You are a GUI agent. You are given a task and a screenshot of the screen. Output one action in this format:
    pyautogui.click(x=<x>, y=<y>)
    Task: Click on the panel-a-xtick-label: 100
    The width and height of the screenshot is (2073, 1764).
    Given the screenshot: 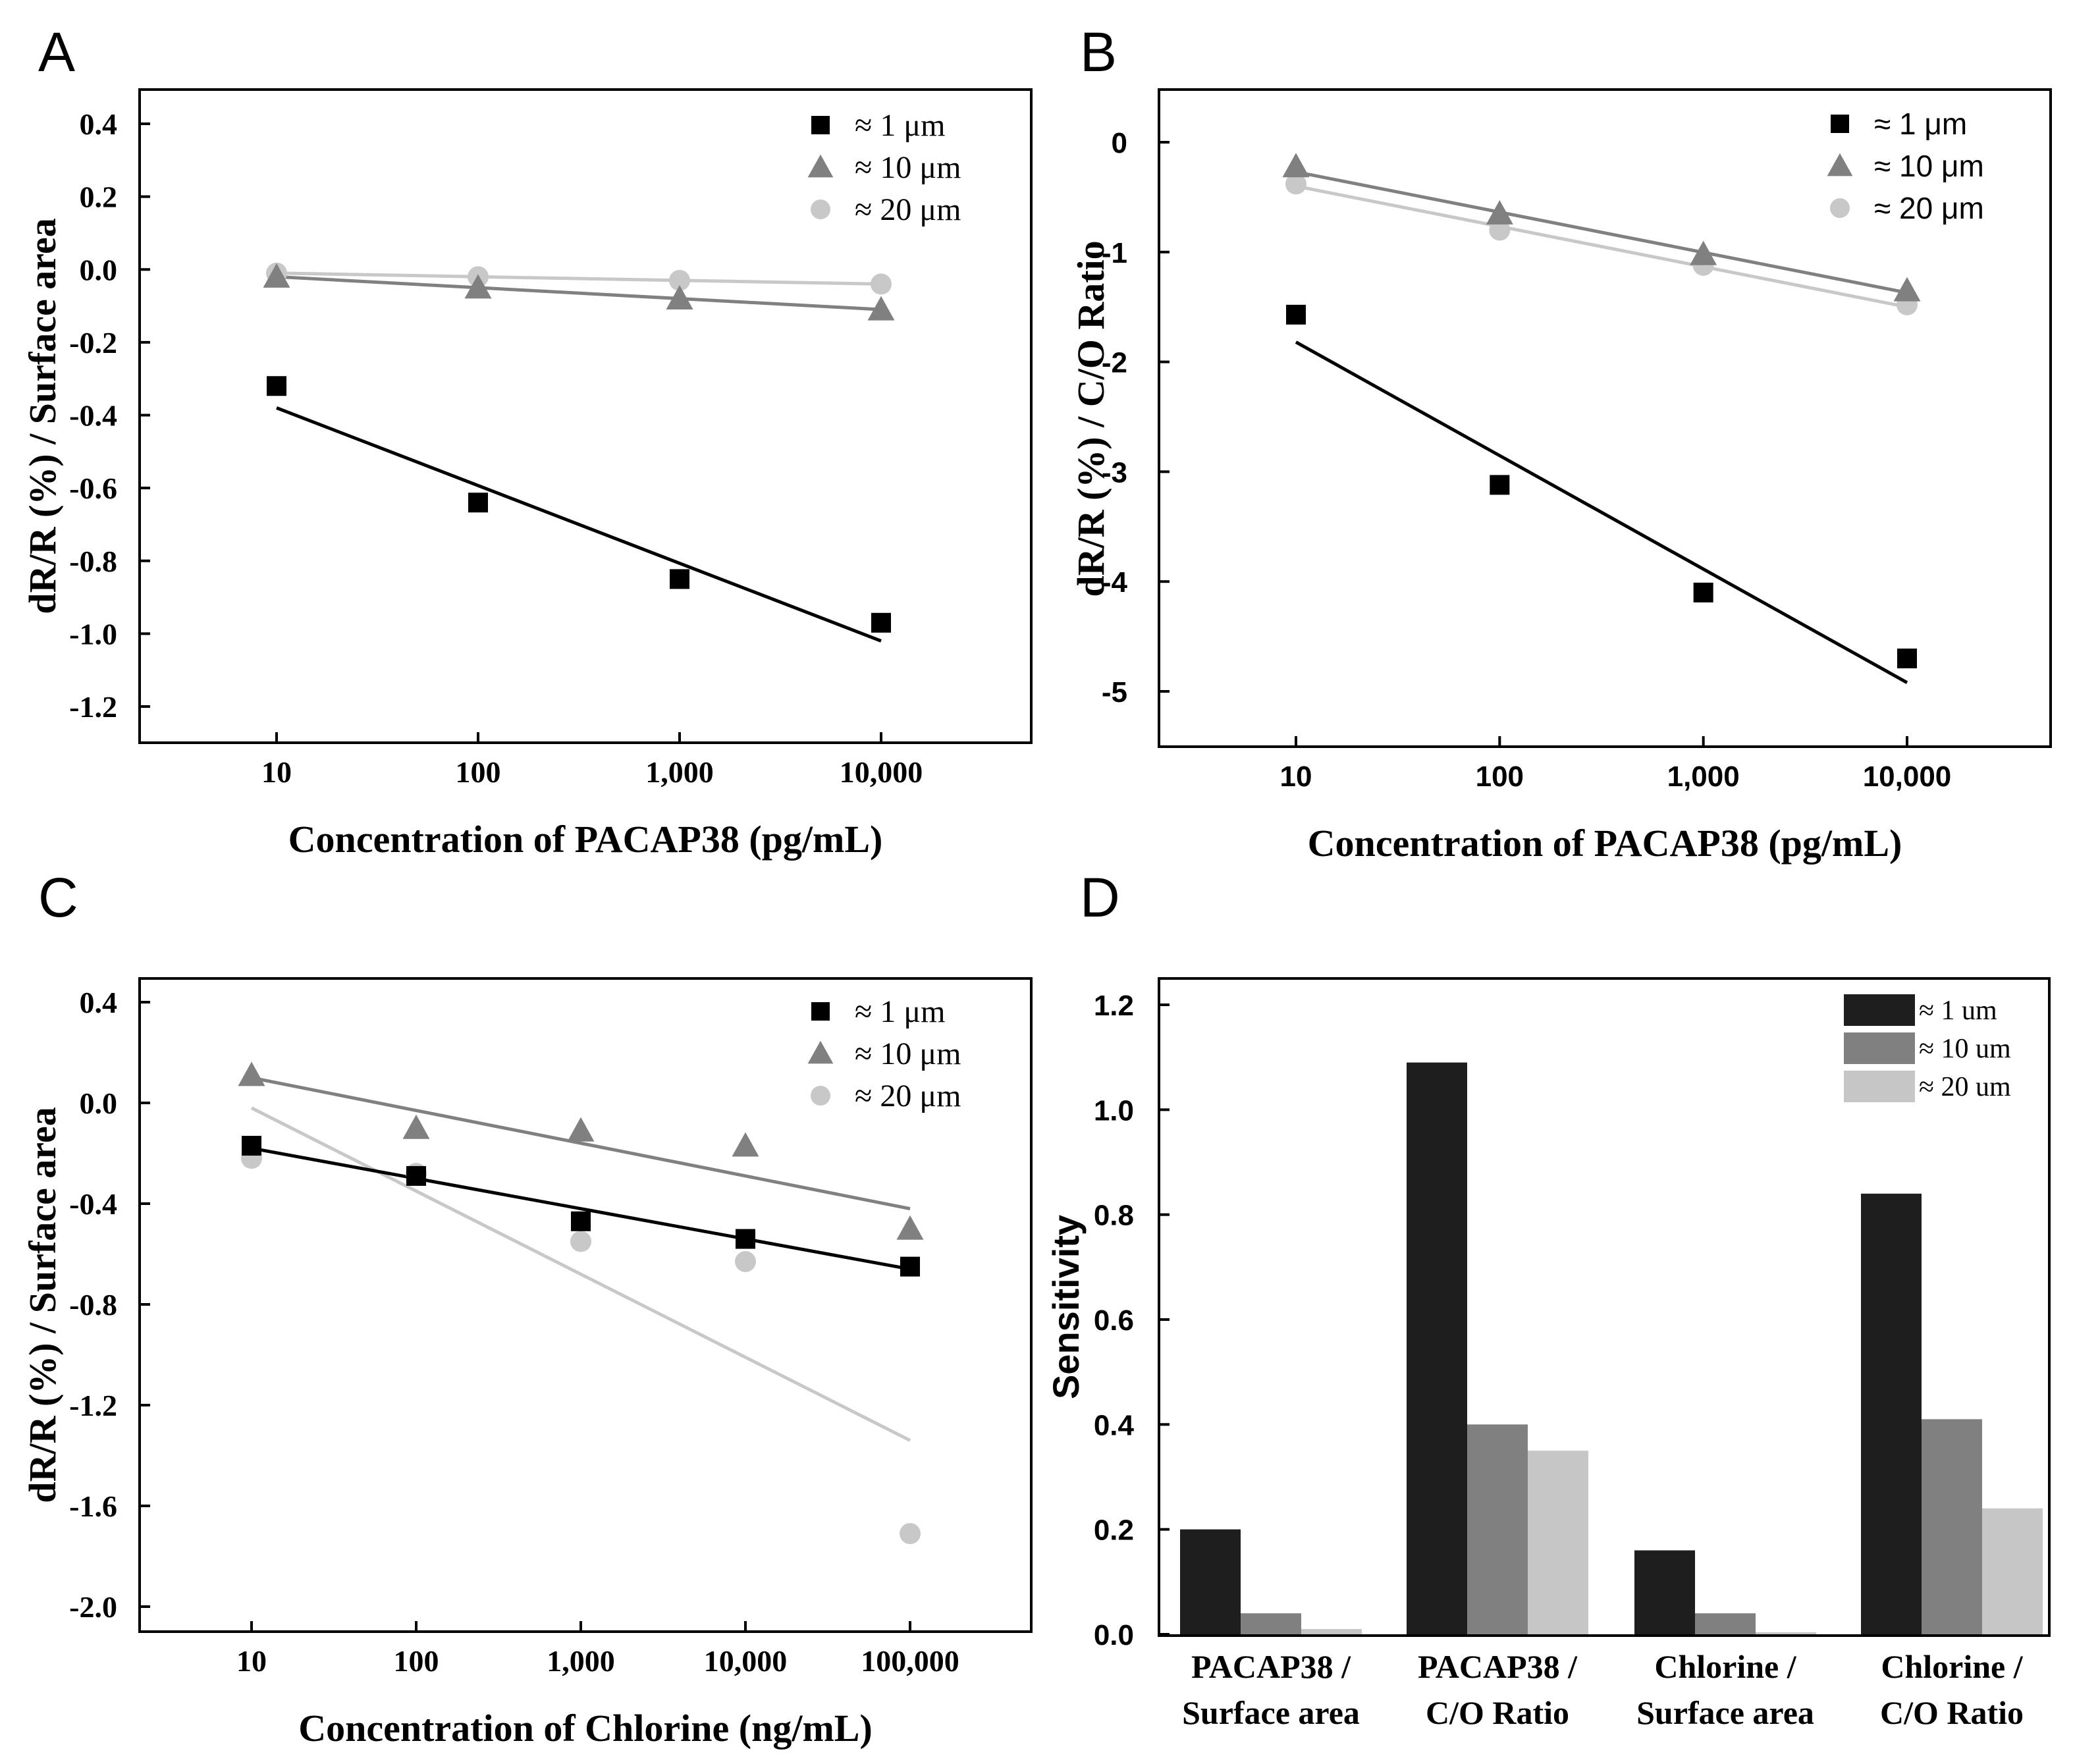 What is the action you would take?
    pyautogui.click(x=478, y=772)
    